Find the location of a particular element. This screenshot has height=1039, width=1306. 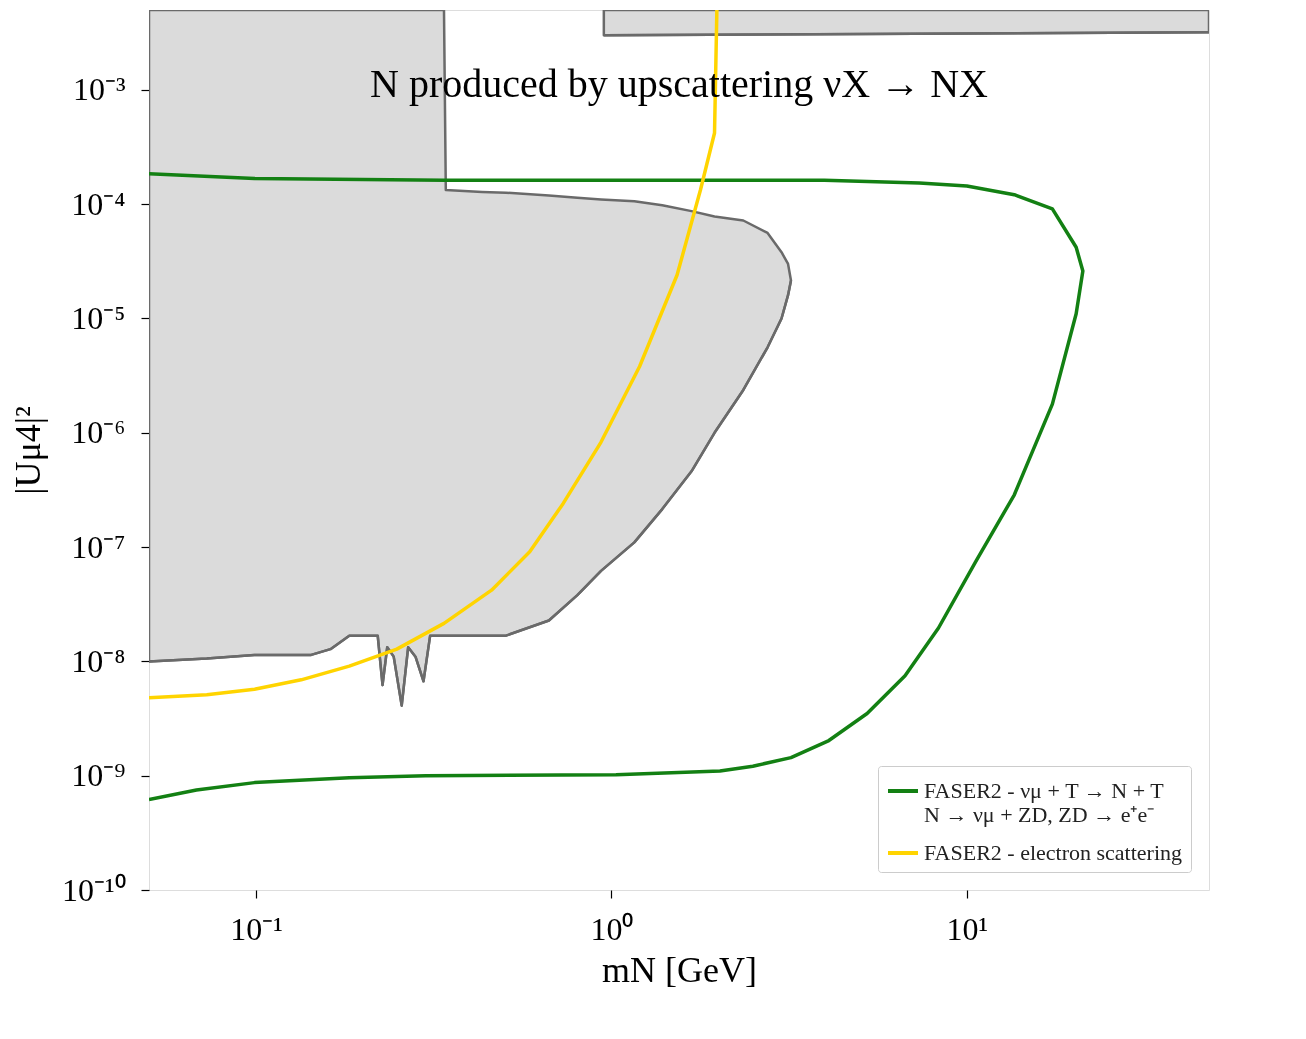

y-tick-label: 10⁻⁷ is located at coordinates (98, 546).